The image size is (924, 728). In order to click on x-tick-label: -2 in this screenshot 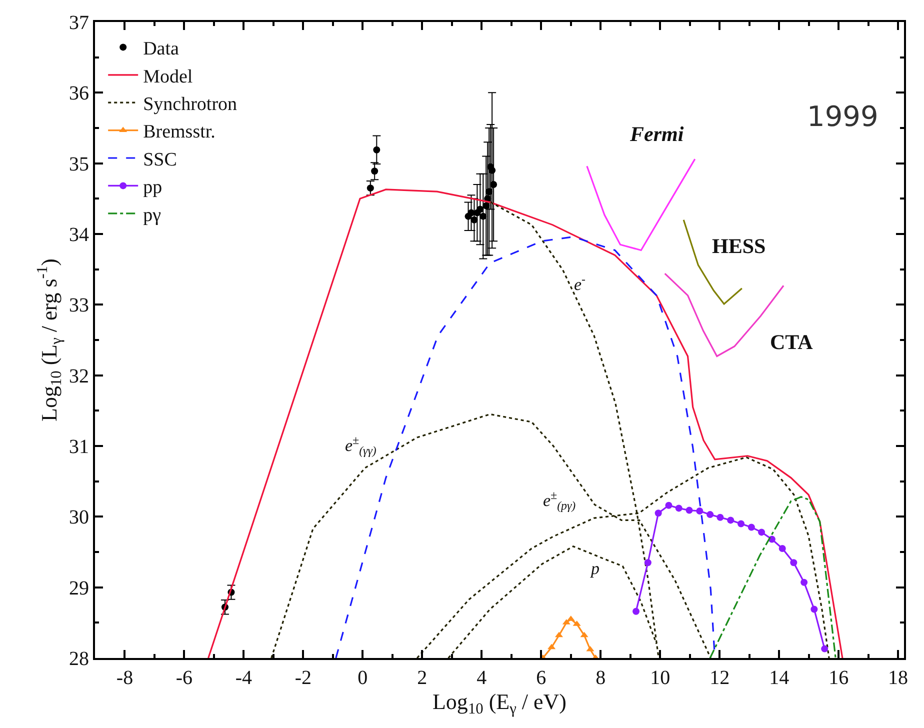, I will do `click(303, 678)`.